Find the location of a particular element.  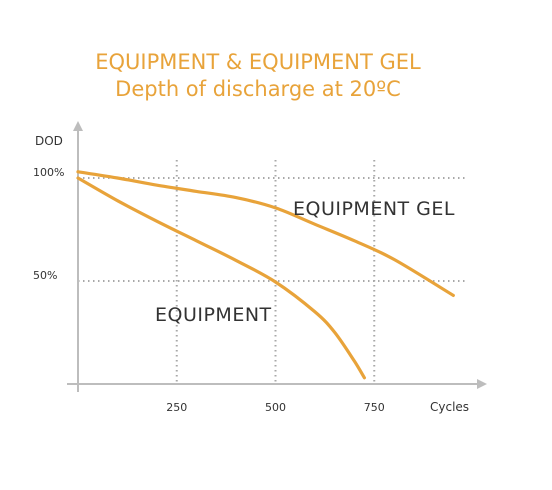

x-axis-label: Cycles is located at coordinates (449, 407).